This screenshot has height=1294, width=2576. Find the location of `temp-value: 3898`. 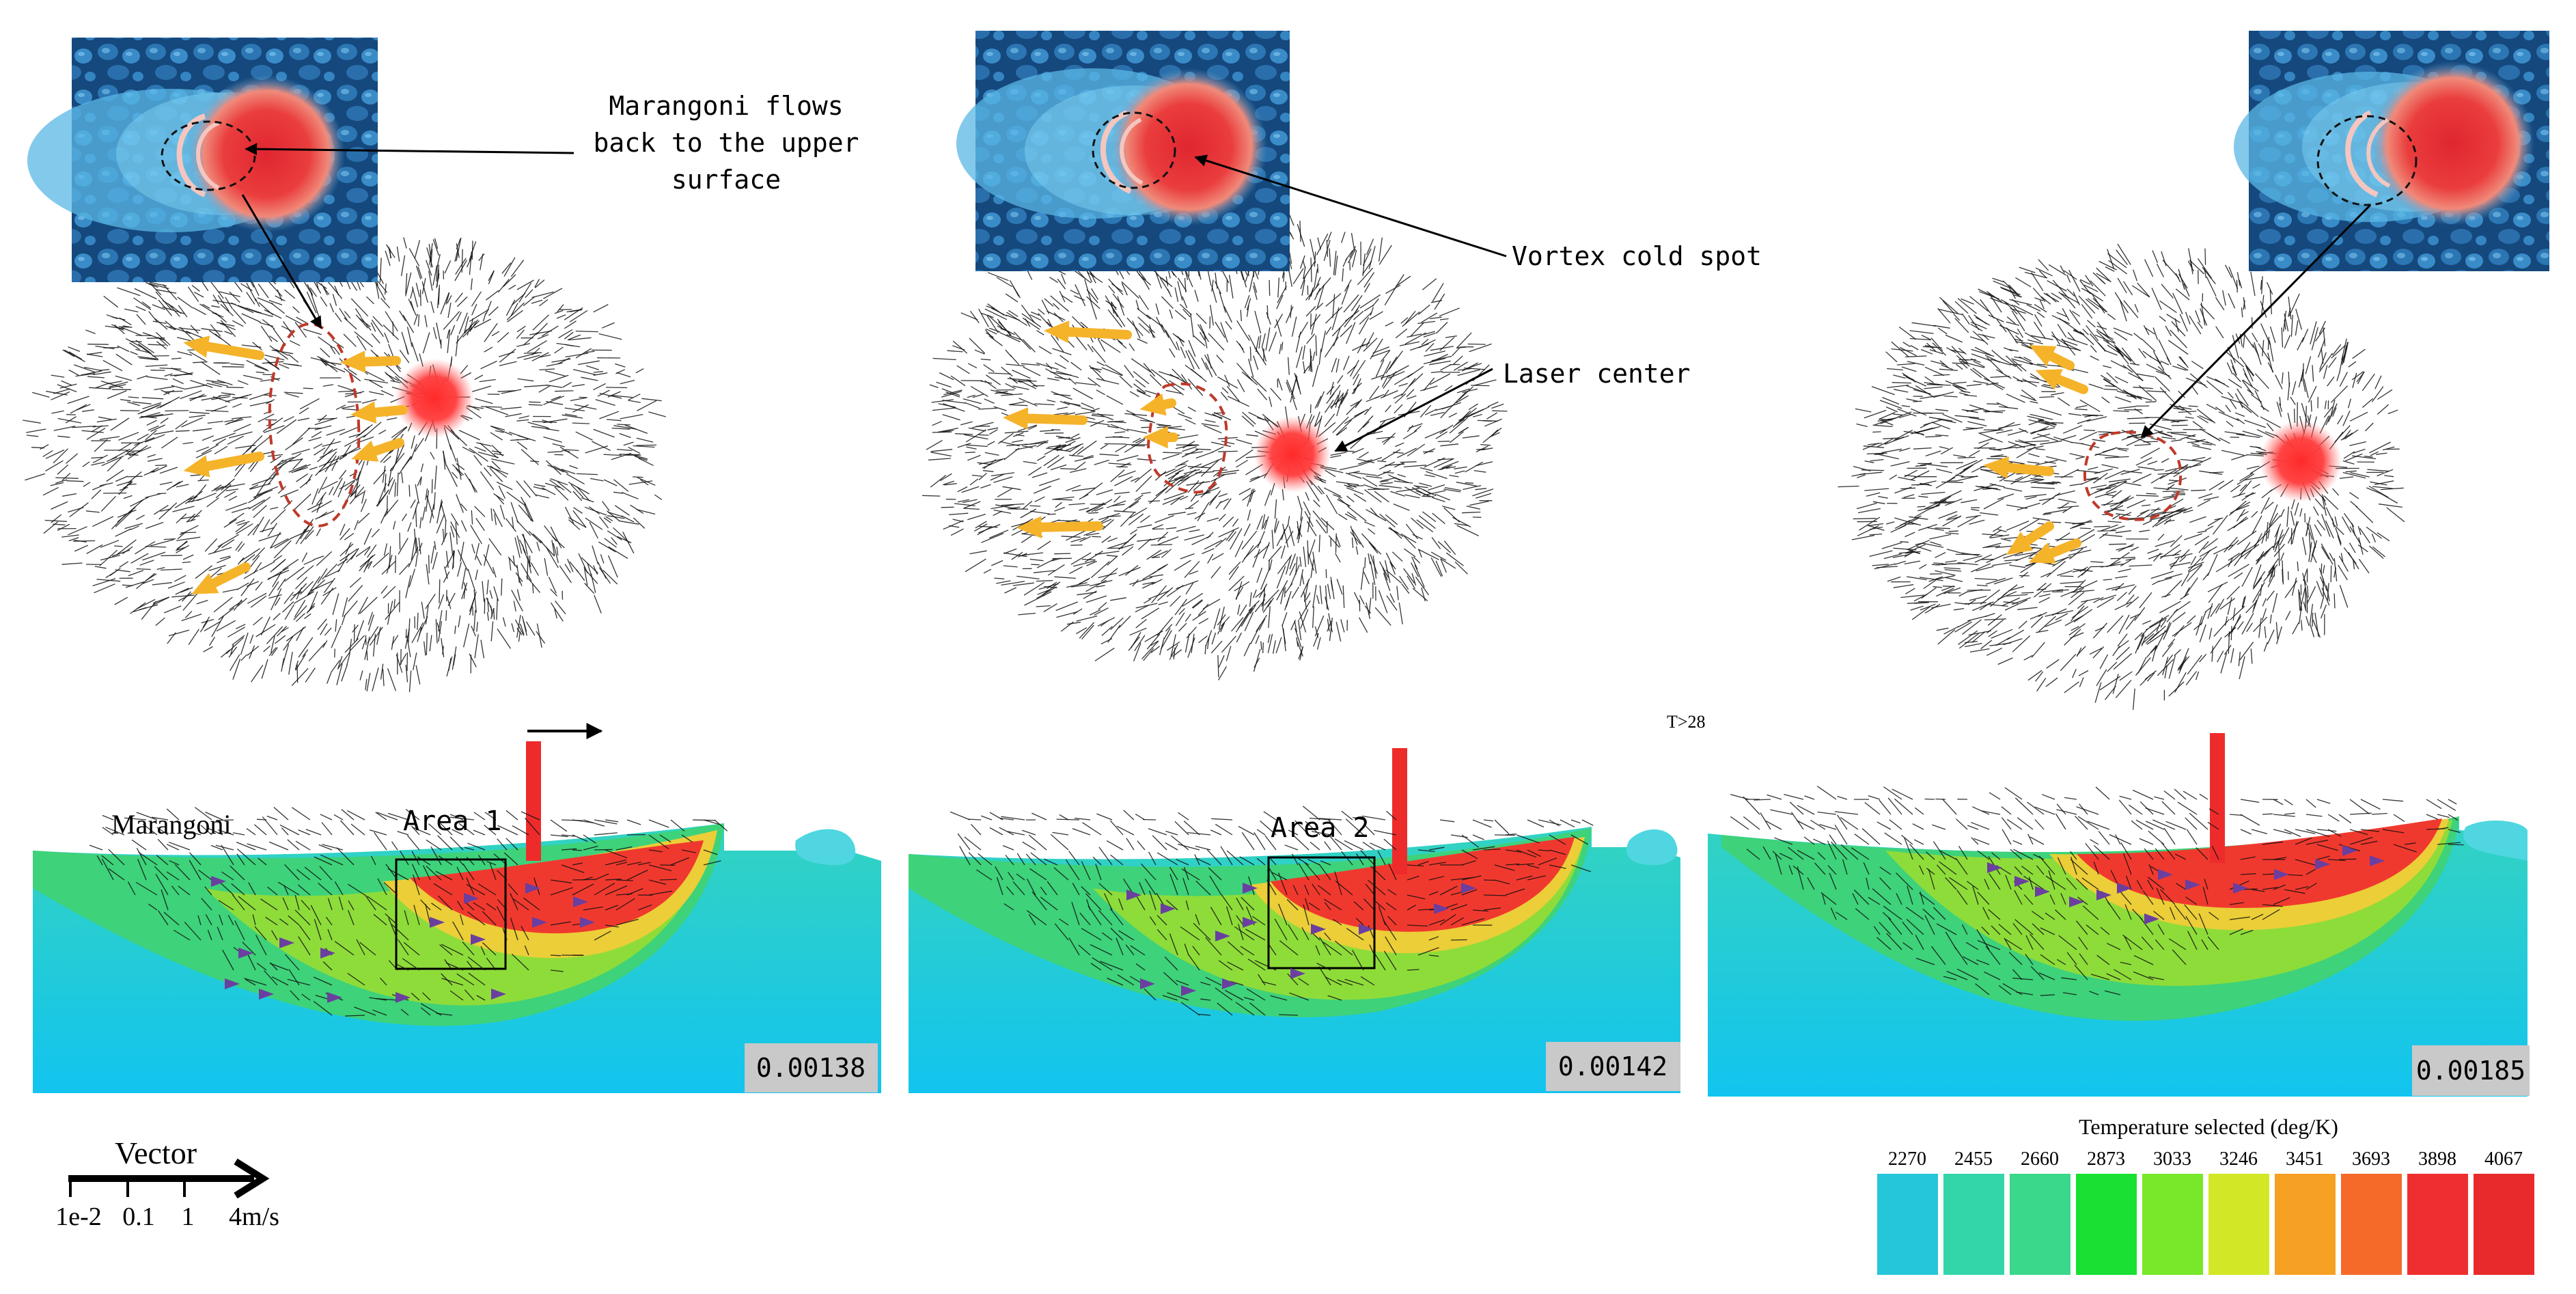

temp-value: 3898 is located at coordinates (2437, 1159).